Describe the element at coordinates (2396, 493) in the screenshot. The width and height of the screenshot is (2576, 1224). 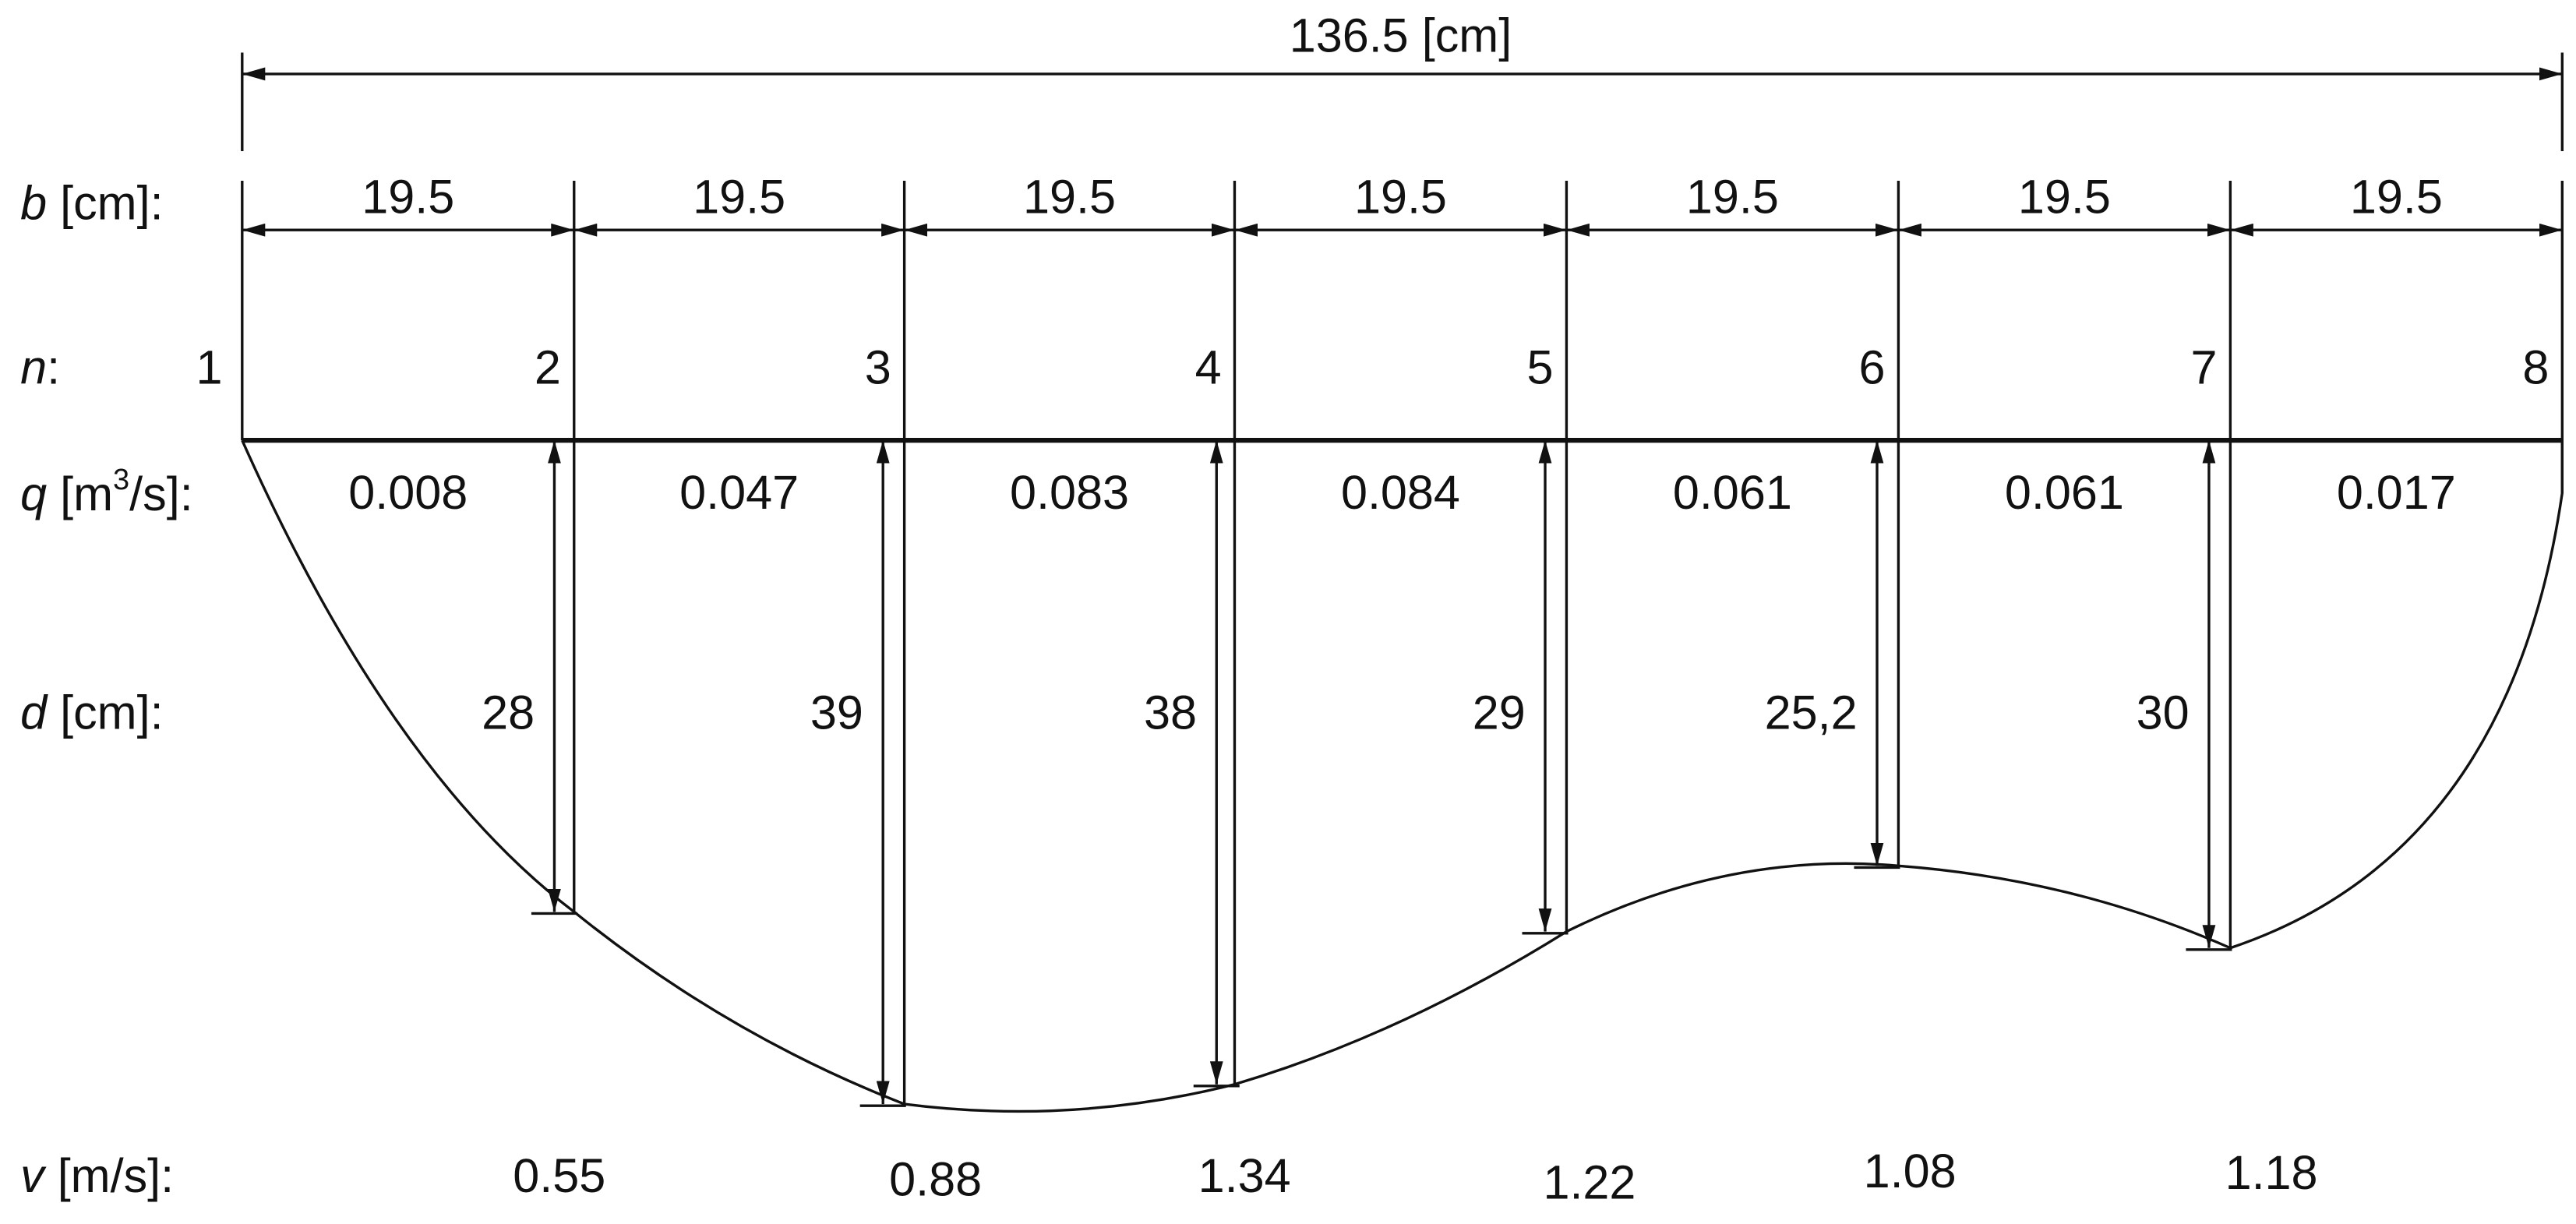
I see `q-value: 0.017` at that location.